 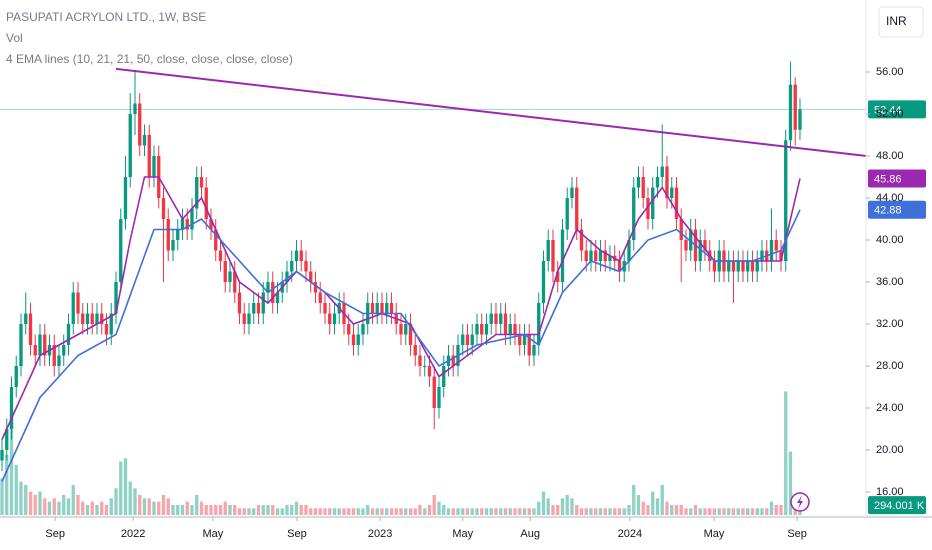 I want to click on x-tick-label: 2022, so click(x=133, y=534).